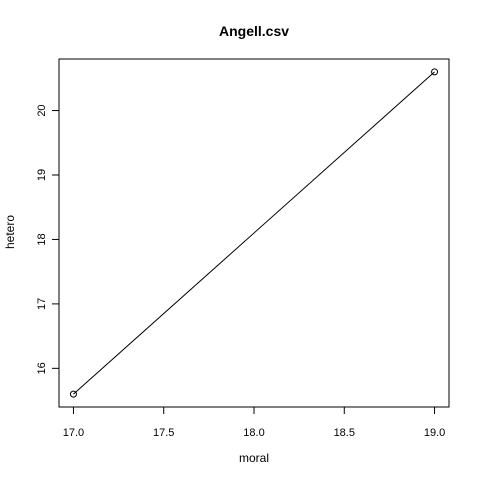 Image resolution: width=480 pixels, height=480 pixels. Describe the element at coordinates (254, 31) in the screenshot. I see `chart-title: Angell.csv` at that location.